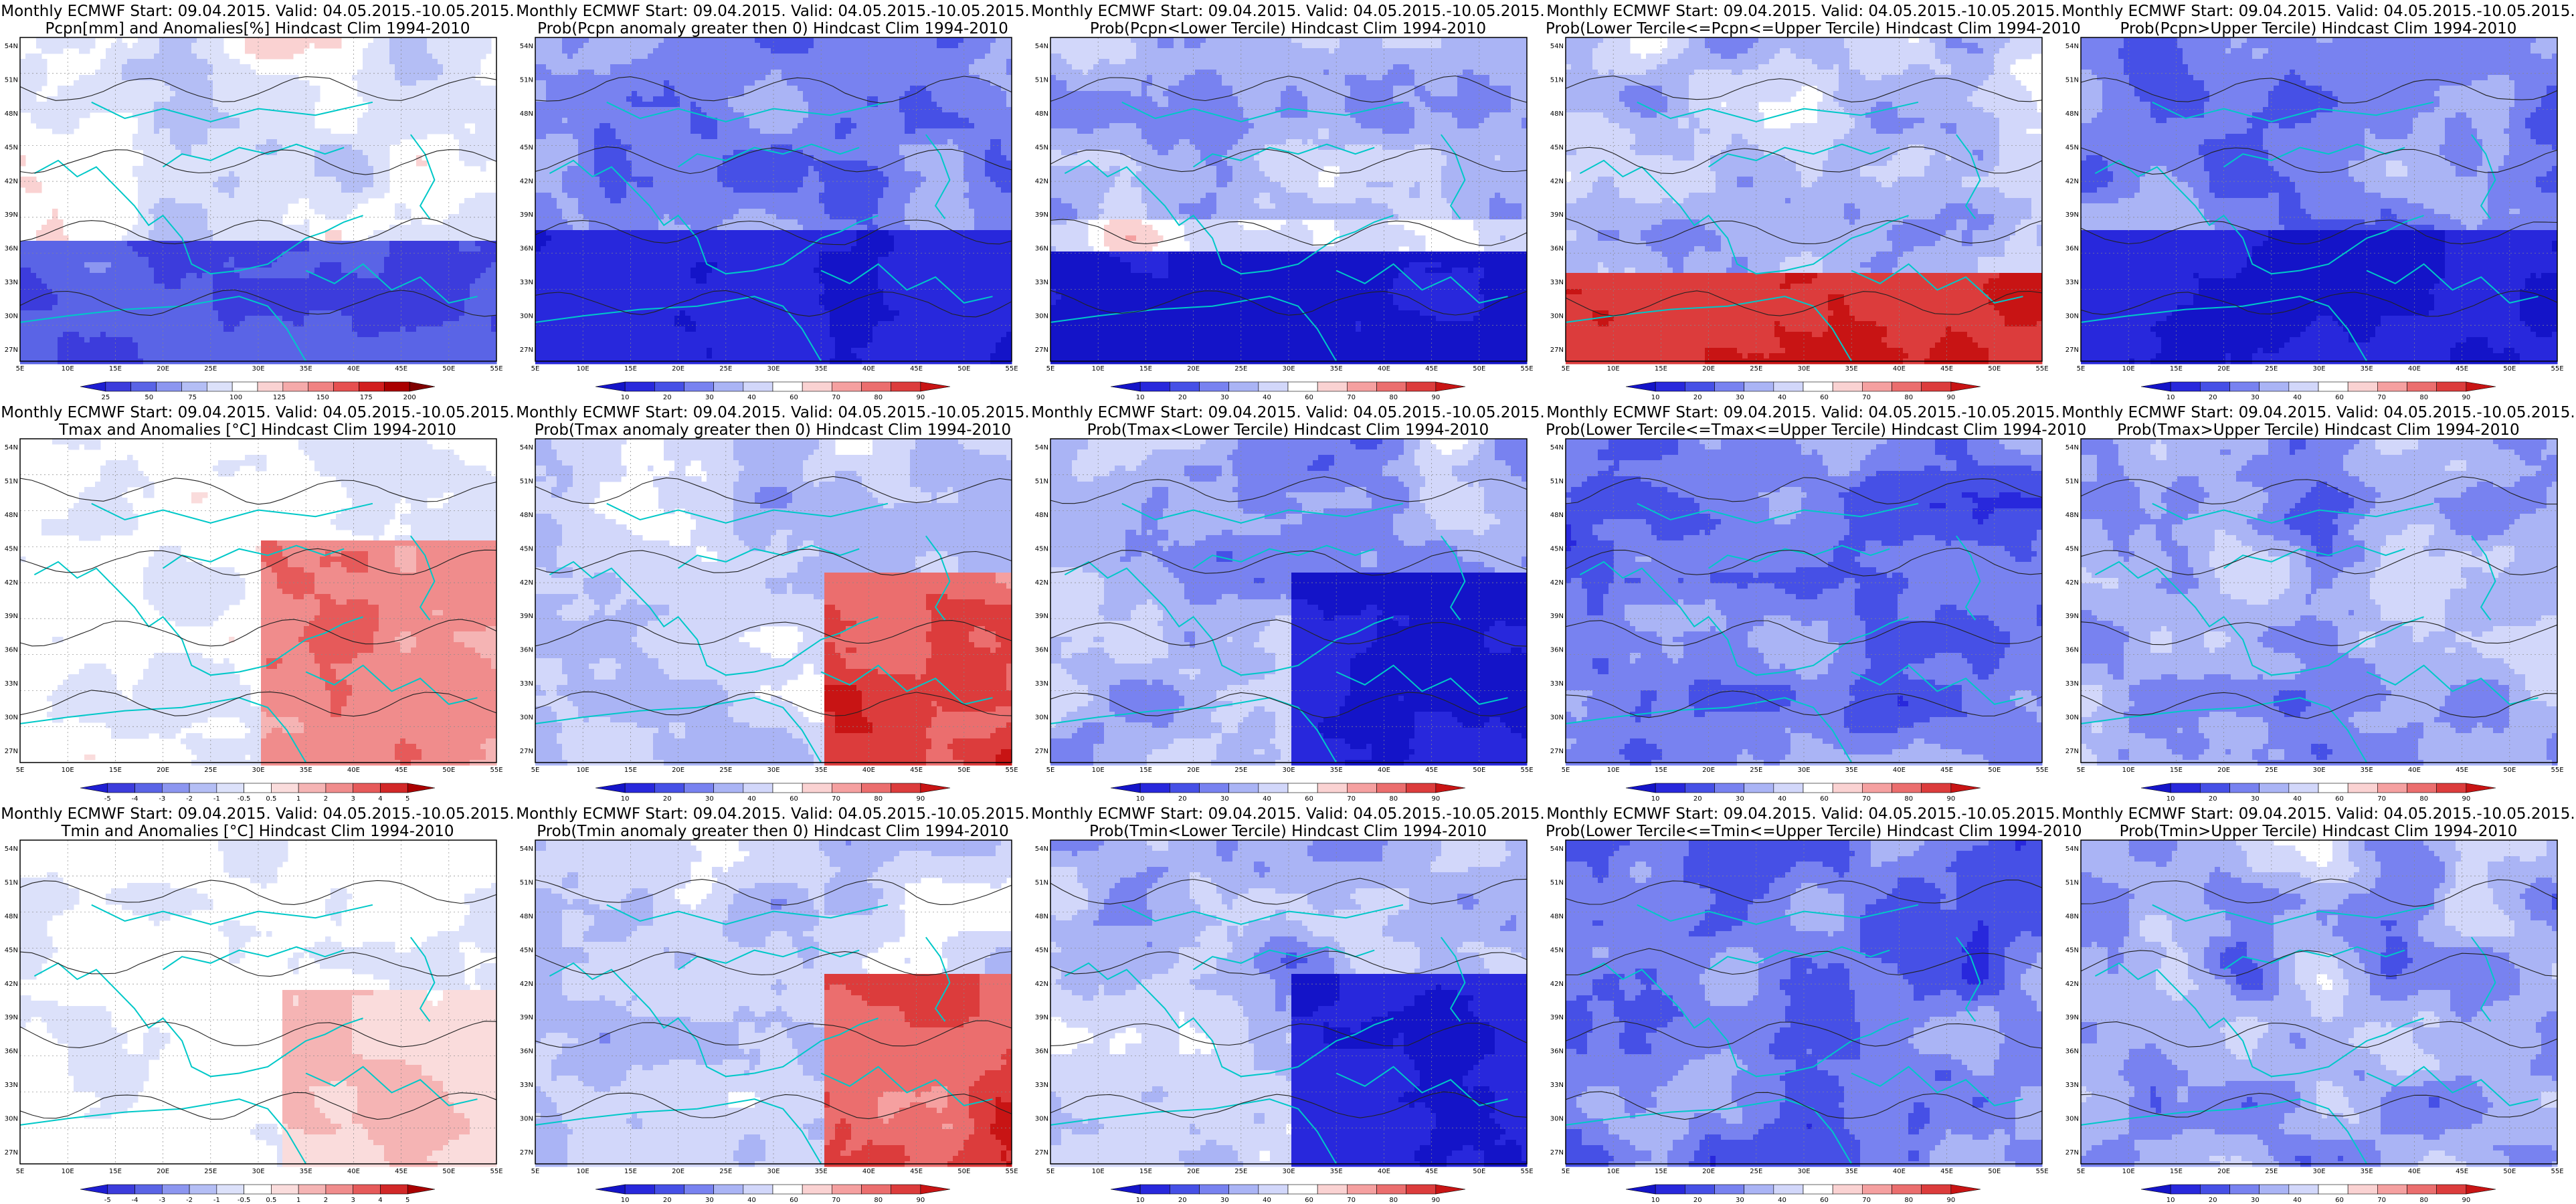  I want to click on color-bar-label: 40, so click(2297, 799).